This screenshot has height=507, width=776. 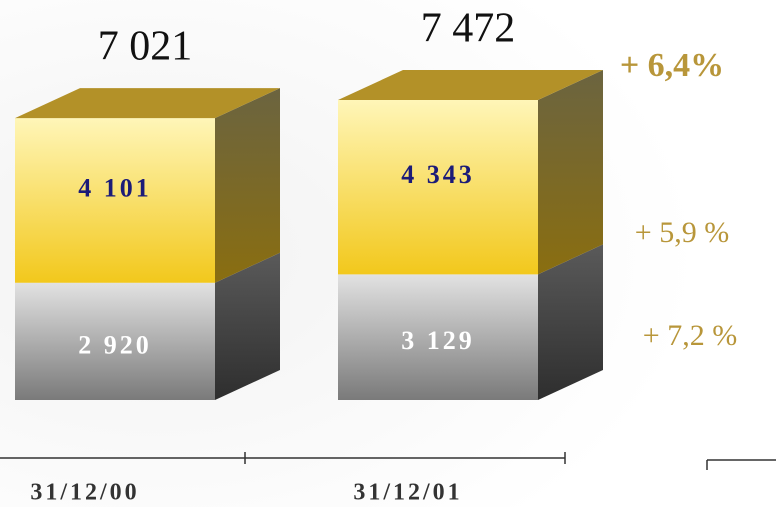 I want to click on x-tick-label: 31/12/00, so click(x=84, y=493).